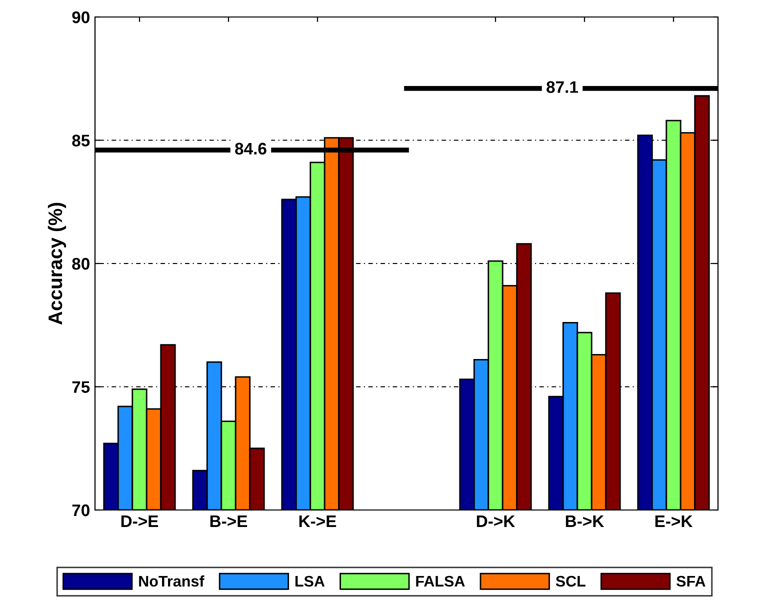 The image size is (769, 608). I want to click on legend-label: FALSA, so click(440, 581).